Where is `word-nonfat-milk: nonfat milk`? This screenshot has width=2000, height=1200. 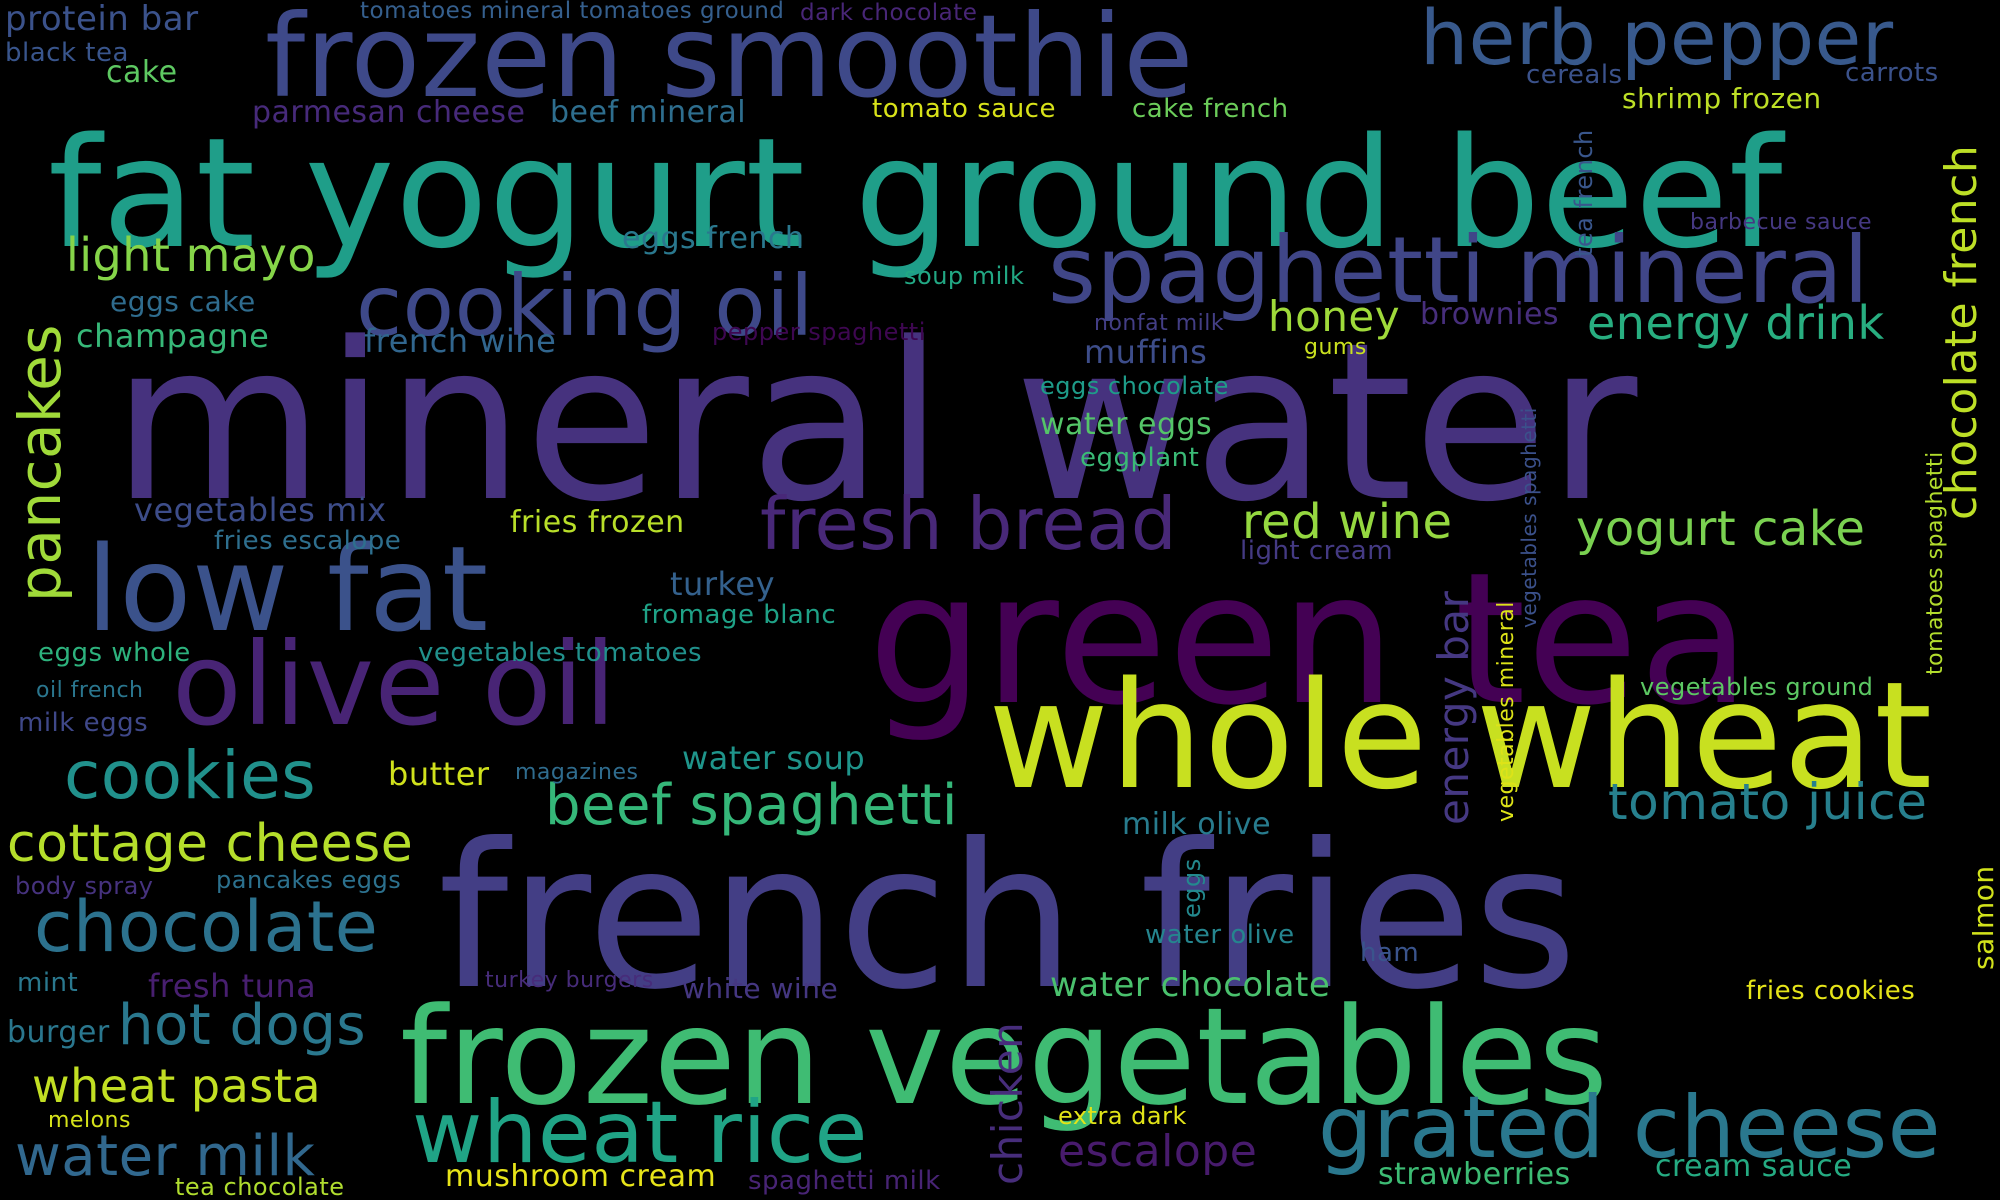 word-nonfat-milk: nonfat milk is located at coordinates (1159, 323).